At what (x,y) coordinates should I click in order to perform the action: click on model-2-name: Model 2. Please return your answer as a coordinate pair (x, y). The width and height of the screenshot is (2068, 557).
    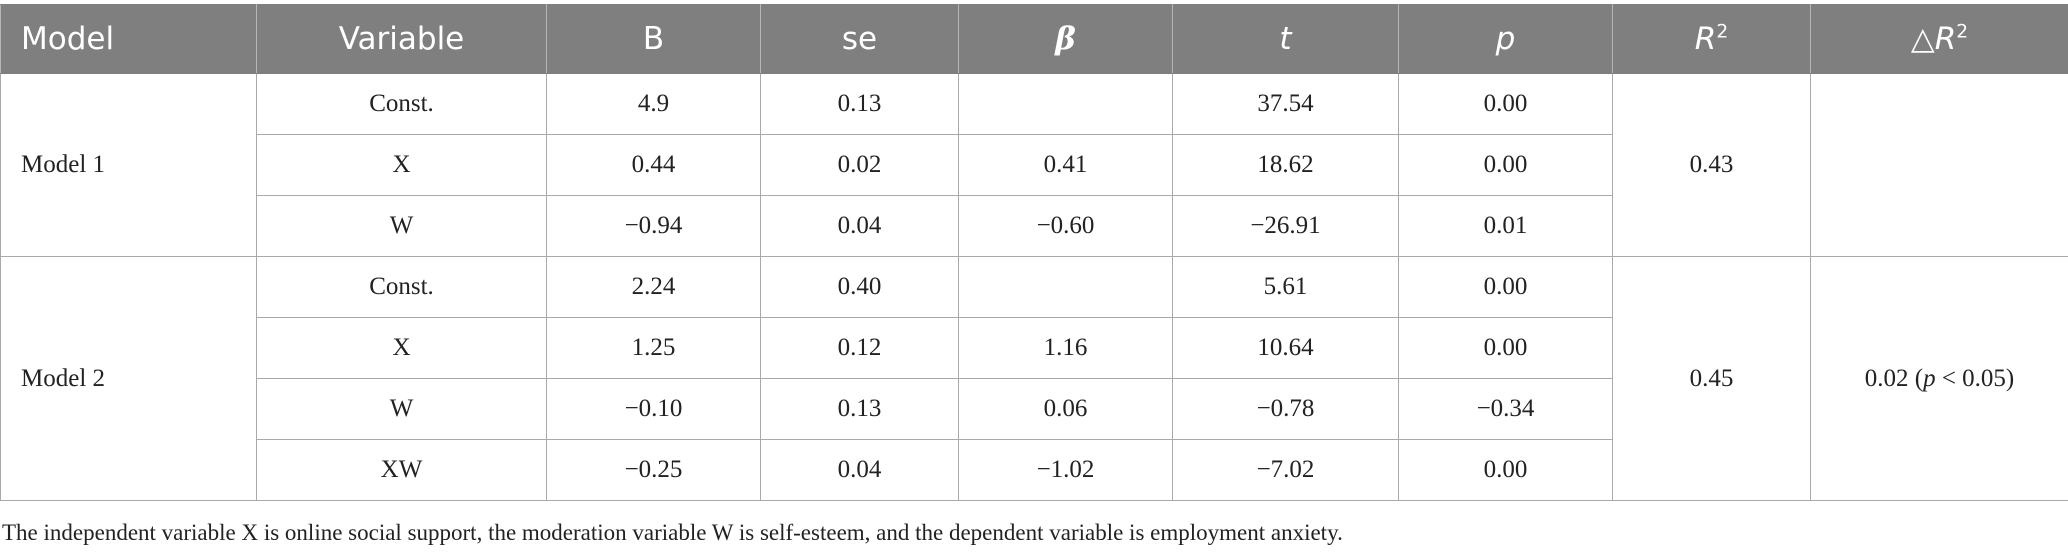
    Looking at the image, I should click on (128, 378).